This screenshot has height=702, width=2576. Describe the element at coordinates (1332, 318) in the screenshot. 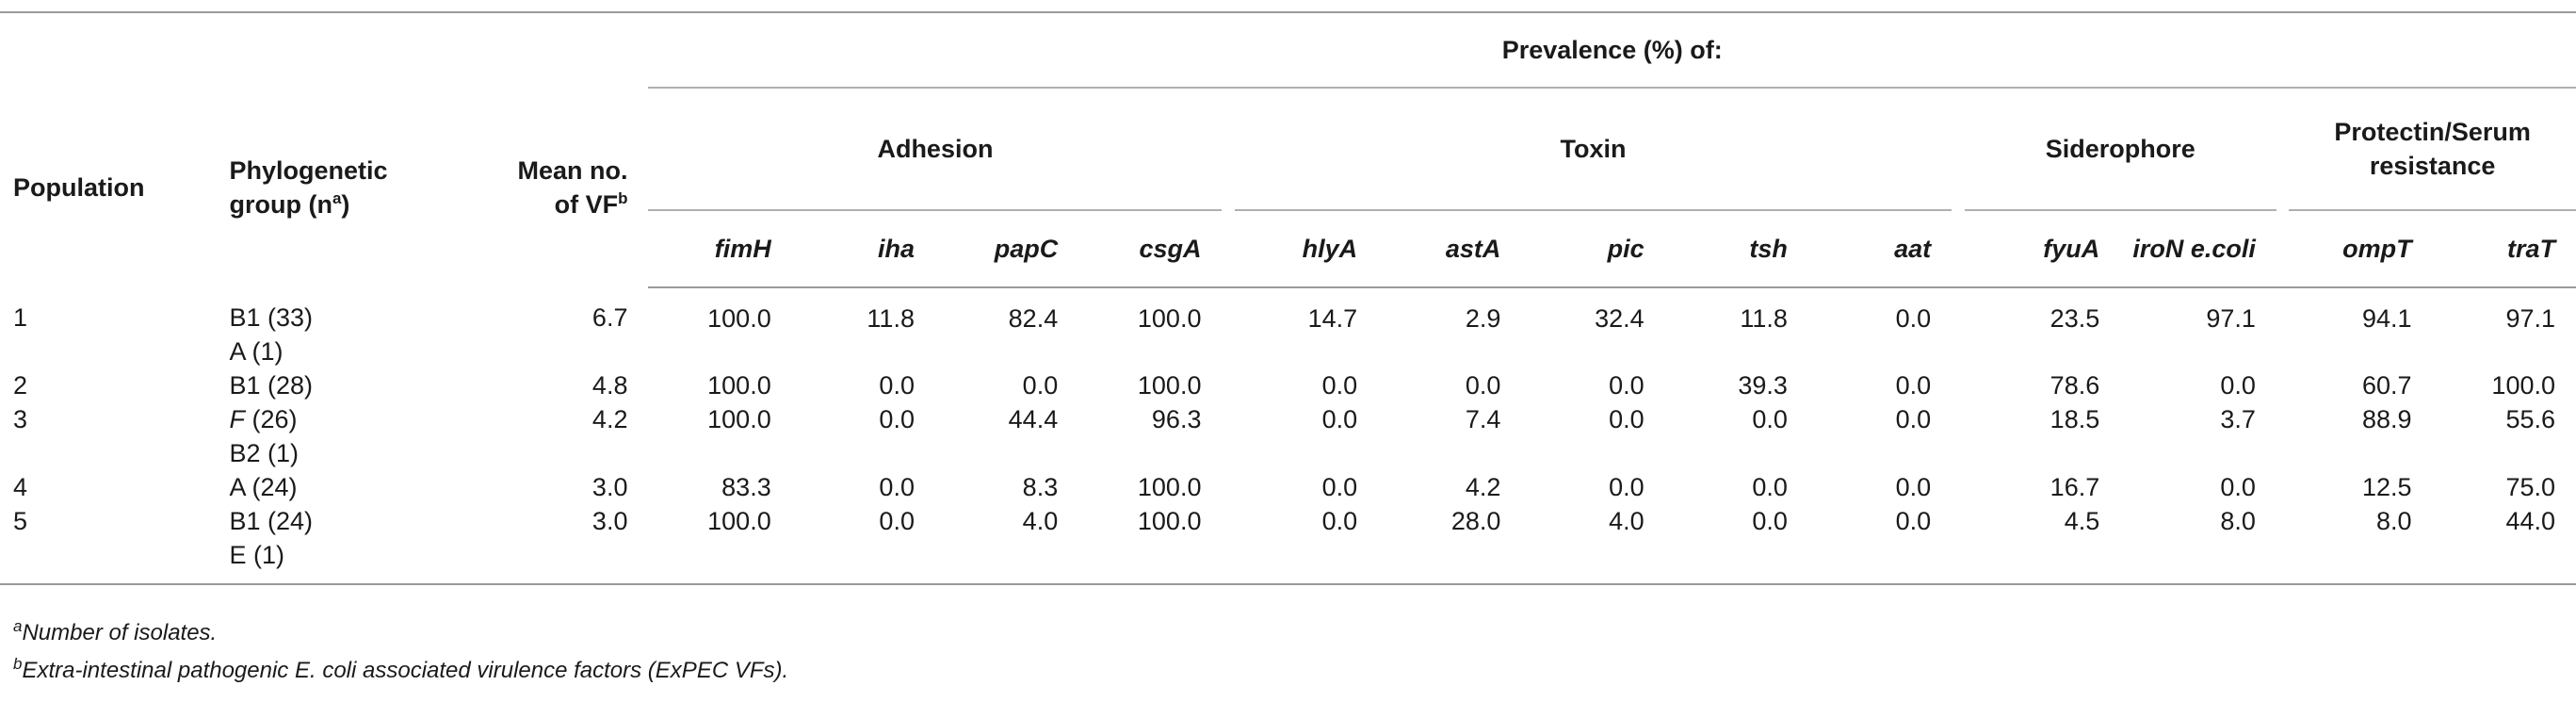

I see `prevalence-cell: 14.7` at that location.